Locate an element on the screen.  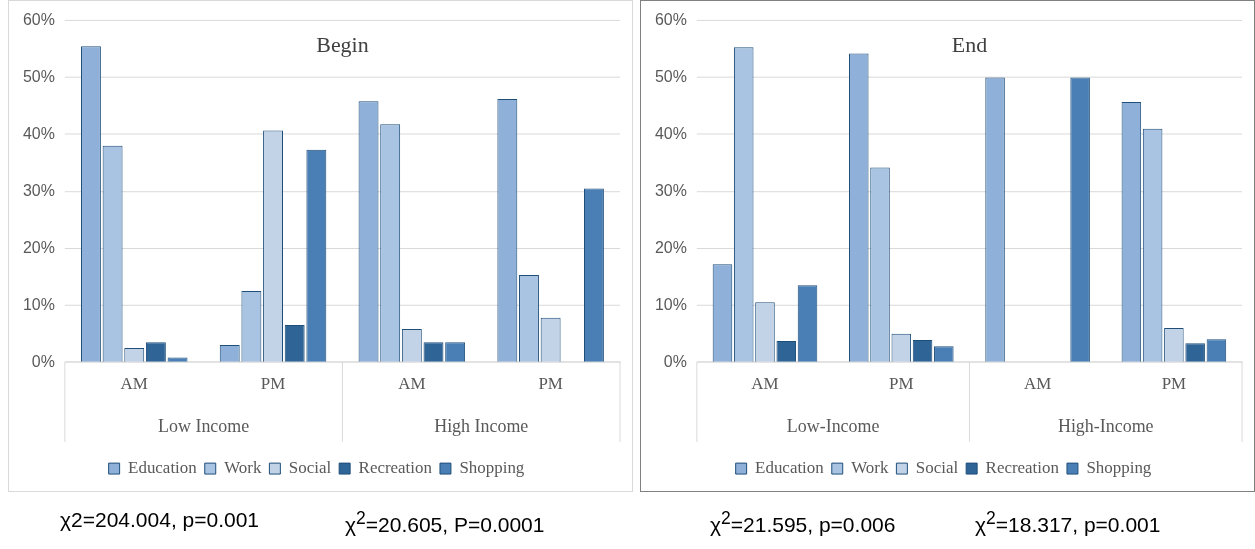
text: Low-Income is located at coordinates (833, 425).